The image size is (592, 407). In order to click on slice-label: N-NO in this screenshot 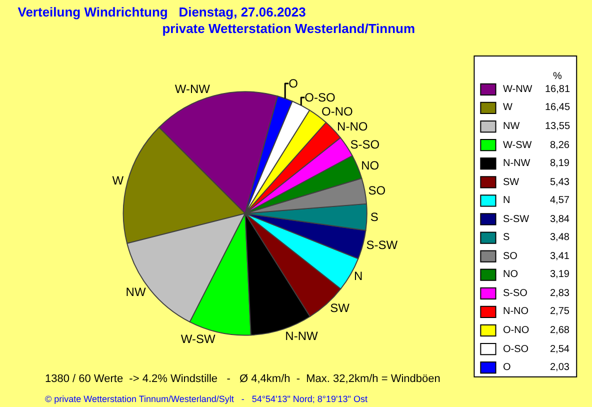, I will do `click(352, 126)`.